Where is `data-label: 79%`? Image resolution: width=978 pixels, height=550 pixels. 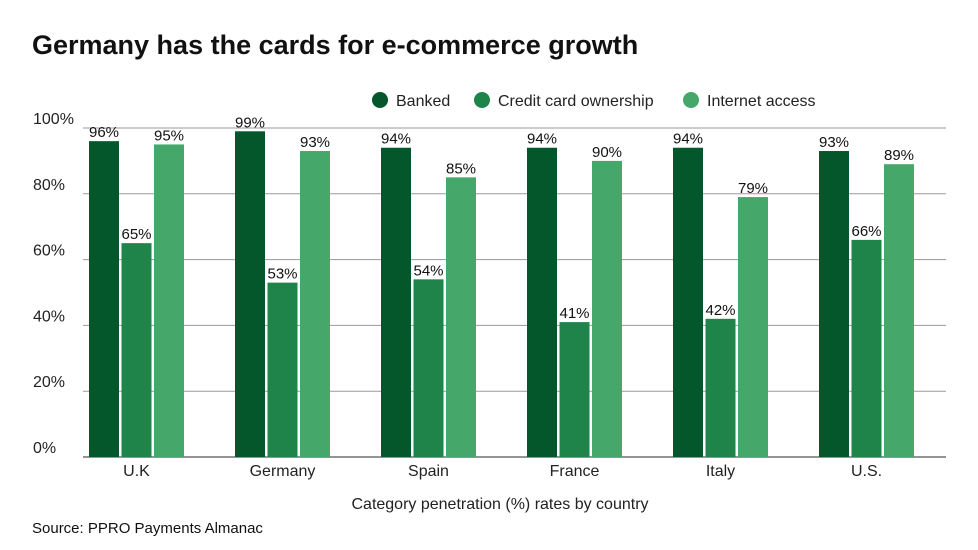
data-label: 79% is located at coordinates (753, 188).